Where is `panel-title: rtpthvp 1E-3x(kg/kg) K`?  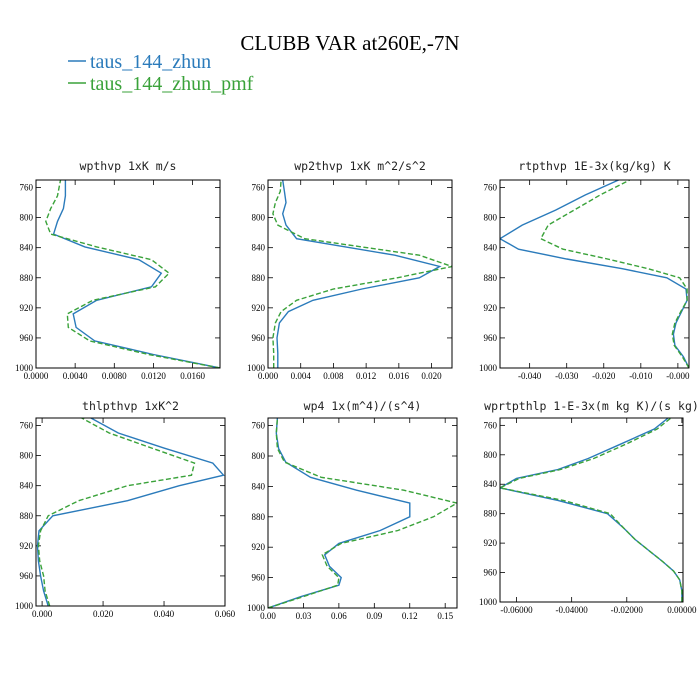
panel-title: rtpthvp 1E-3x(kg/kg) K is located at coordinates (594, 166).